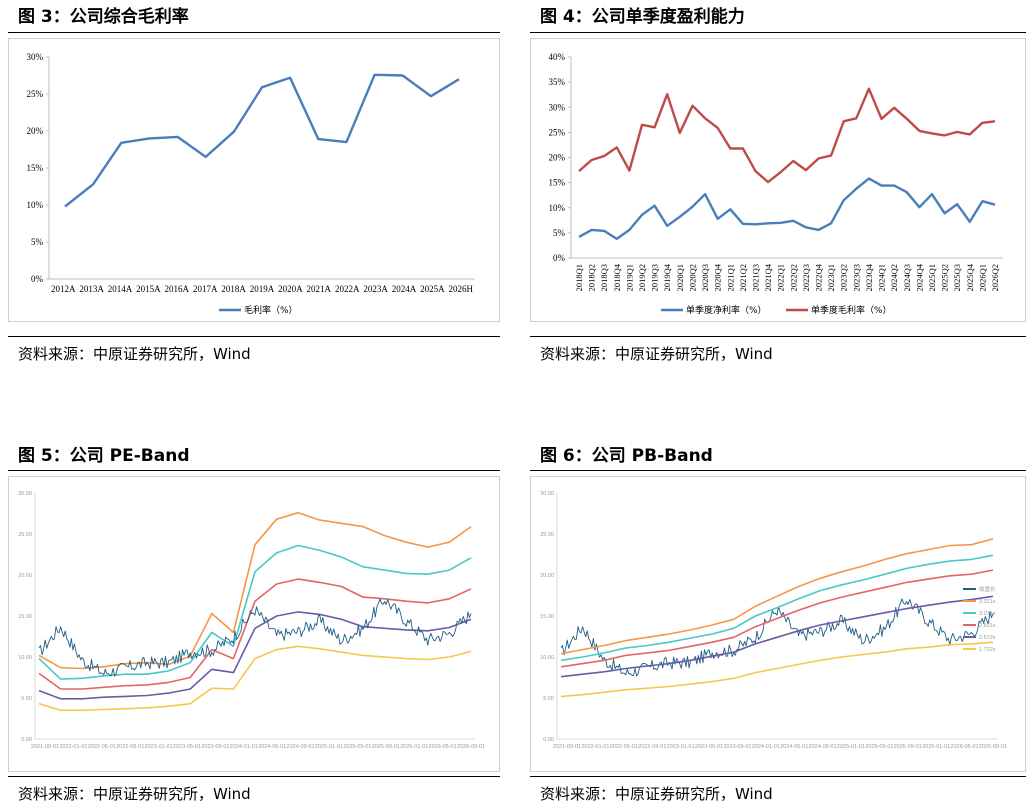  I want to click on legend-label: 3.071x, so click(987, 614).